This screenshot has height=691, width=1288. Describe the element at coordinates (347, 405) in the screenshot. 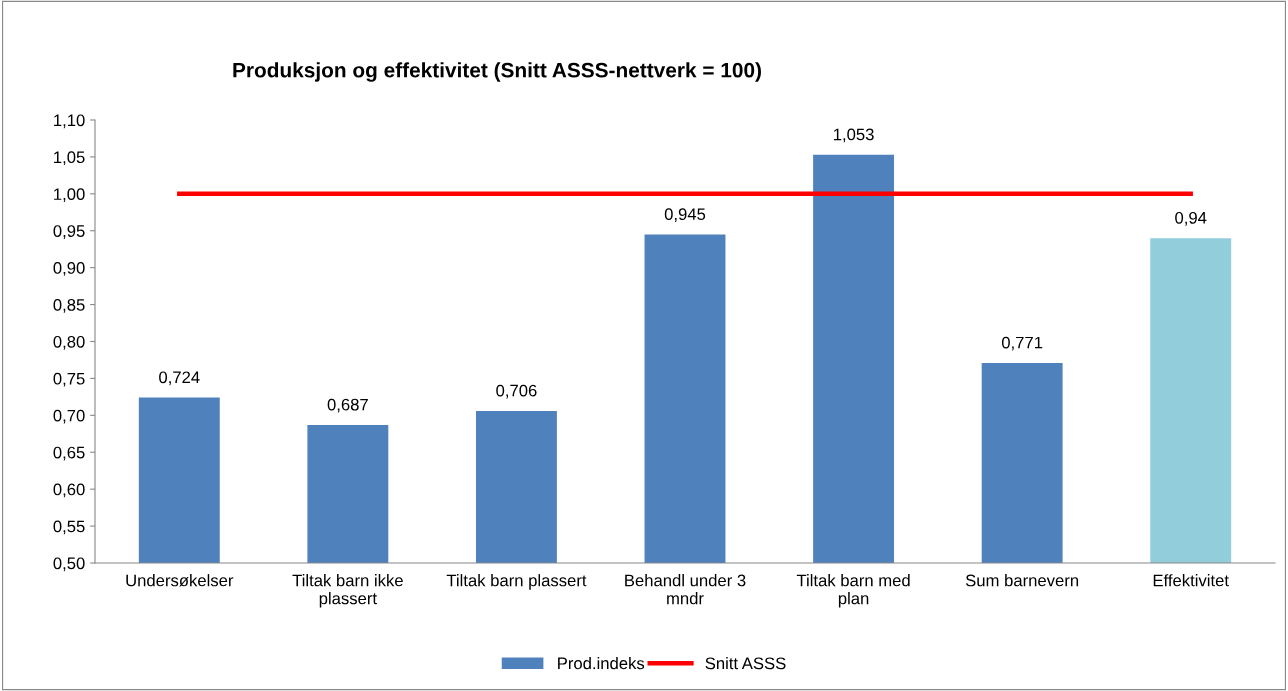

I see `data-label: 0,687` at that location.